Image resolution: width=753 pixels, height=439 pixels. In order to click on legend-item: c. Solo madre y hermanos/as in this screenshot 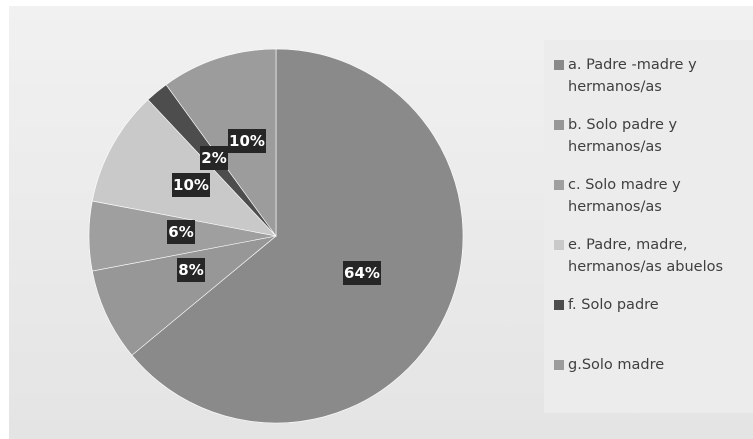, I will do `click(651, 196)`.